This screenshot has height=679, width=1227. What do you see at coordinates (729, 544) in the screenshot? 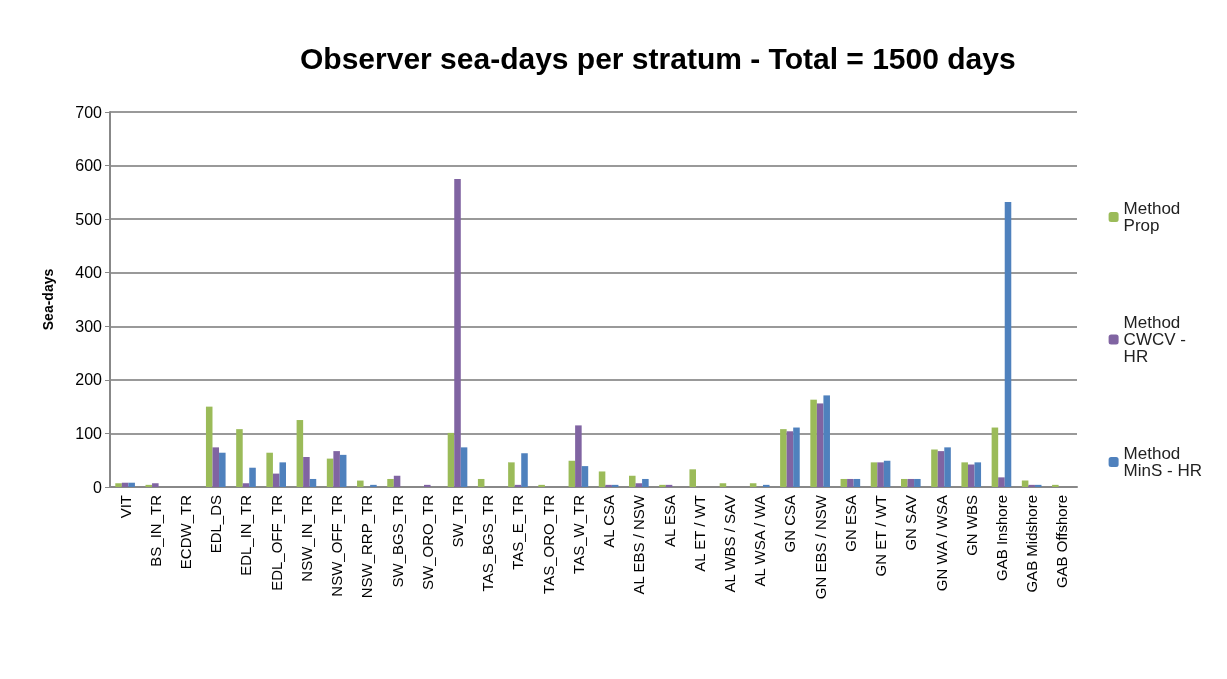
I see `x-tick-label: AL WBS / SAV` at bounding box center [729, 544].